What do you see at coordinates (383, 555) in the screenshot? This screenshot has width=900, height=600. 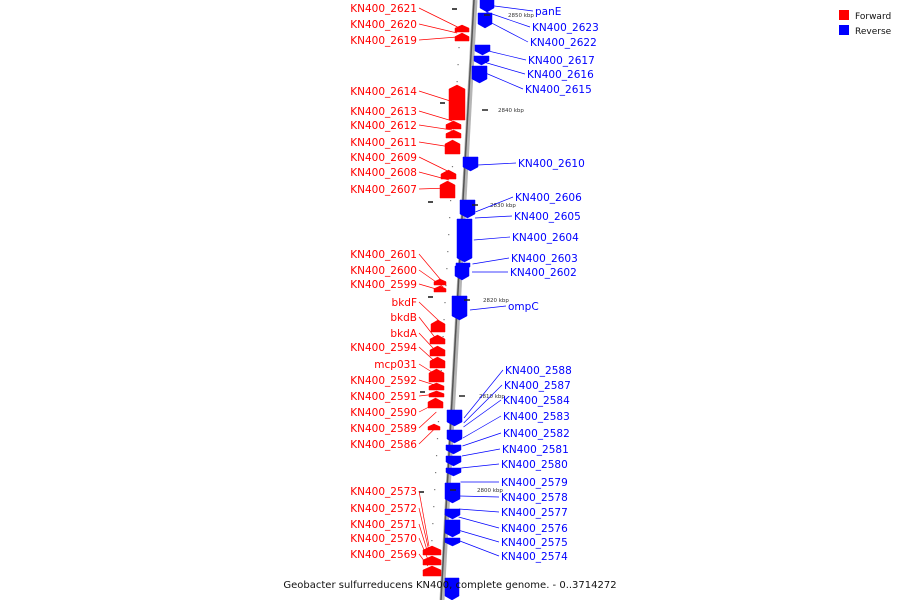 I see `gene-label-kn400-2569: KN400_2569` at bounding box center [383, 555].